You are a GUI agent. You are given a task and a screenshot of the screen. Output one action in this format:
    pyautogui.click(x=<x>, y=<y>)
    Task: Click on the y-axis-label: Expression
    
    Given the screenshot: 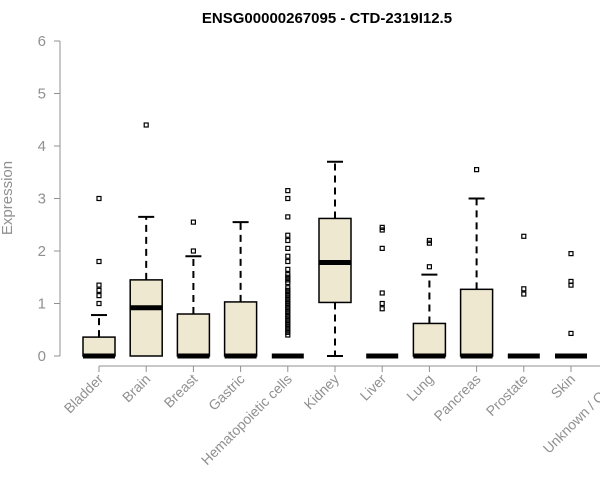 What is the action you would take?
    pyautogui.click(x=8, y=198)
    